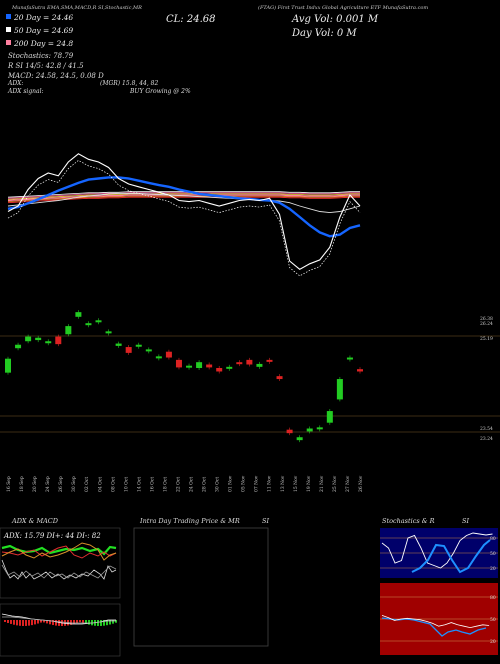 This screenshot has width=500, height=664. Describe the element at coordinates (493, 554) in the screenshot. I see `stoch-tick-50: 50` at that location.